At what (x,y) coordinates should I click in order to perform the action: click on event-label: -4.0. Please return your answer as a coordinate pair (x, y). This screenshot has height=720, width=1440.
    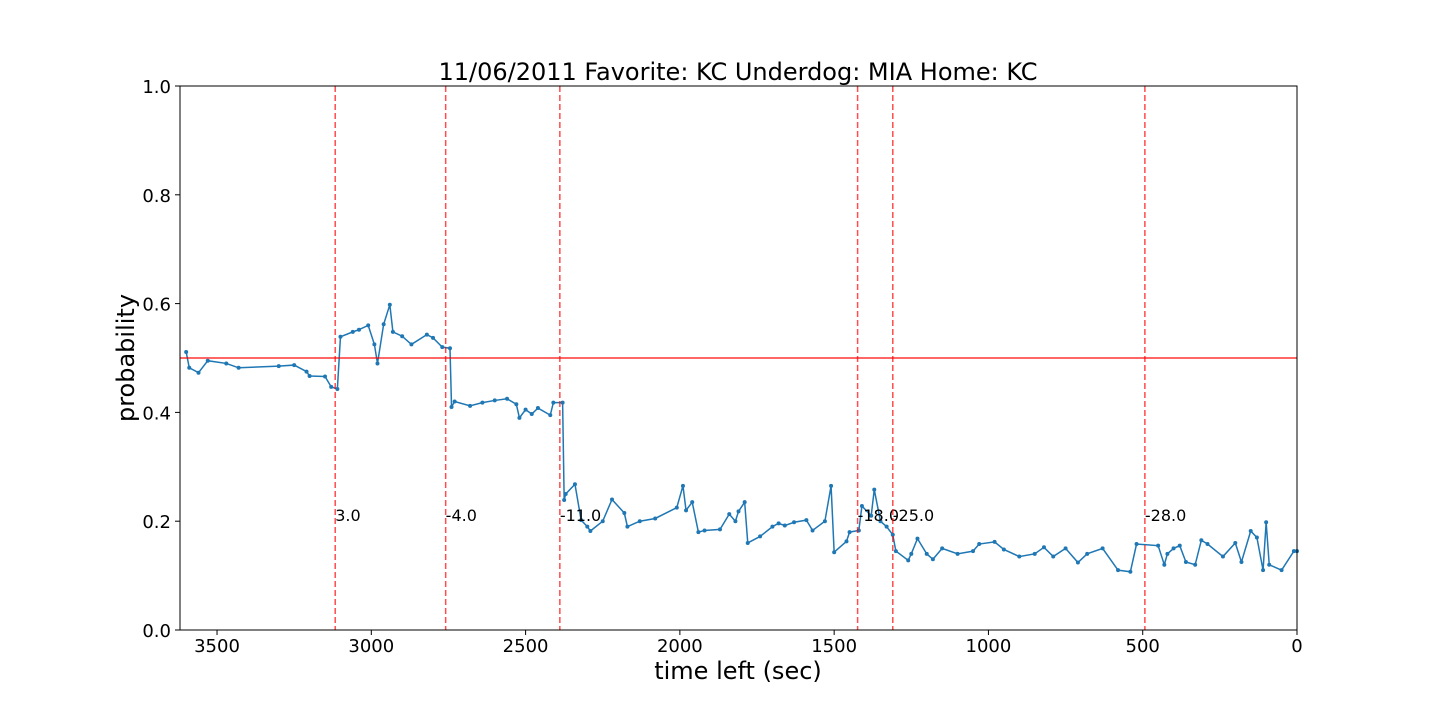
    Looking at the image, I should click on (461, 515).